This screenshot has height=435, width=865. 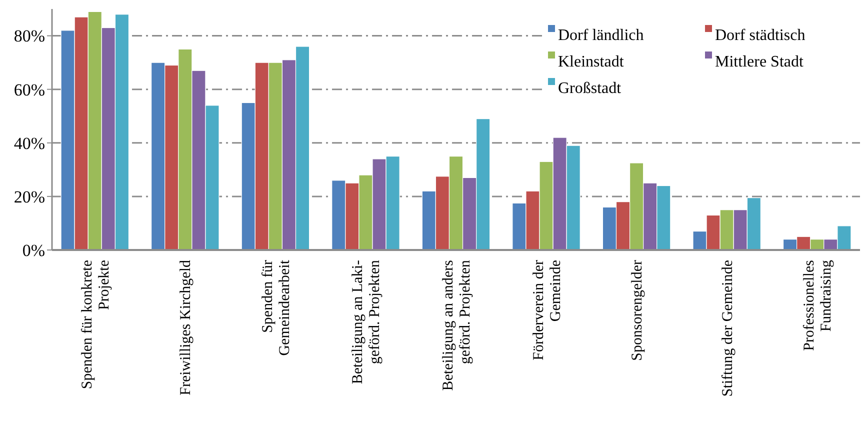 I want to click on y-tick-label: 80%, so click(x=29, y=36).